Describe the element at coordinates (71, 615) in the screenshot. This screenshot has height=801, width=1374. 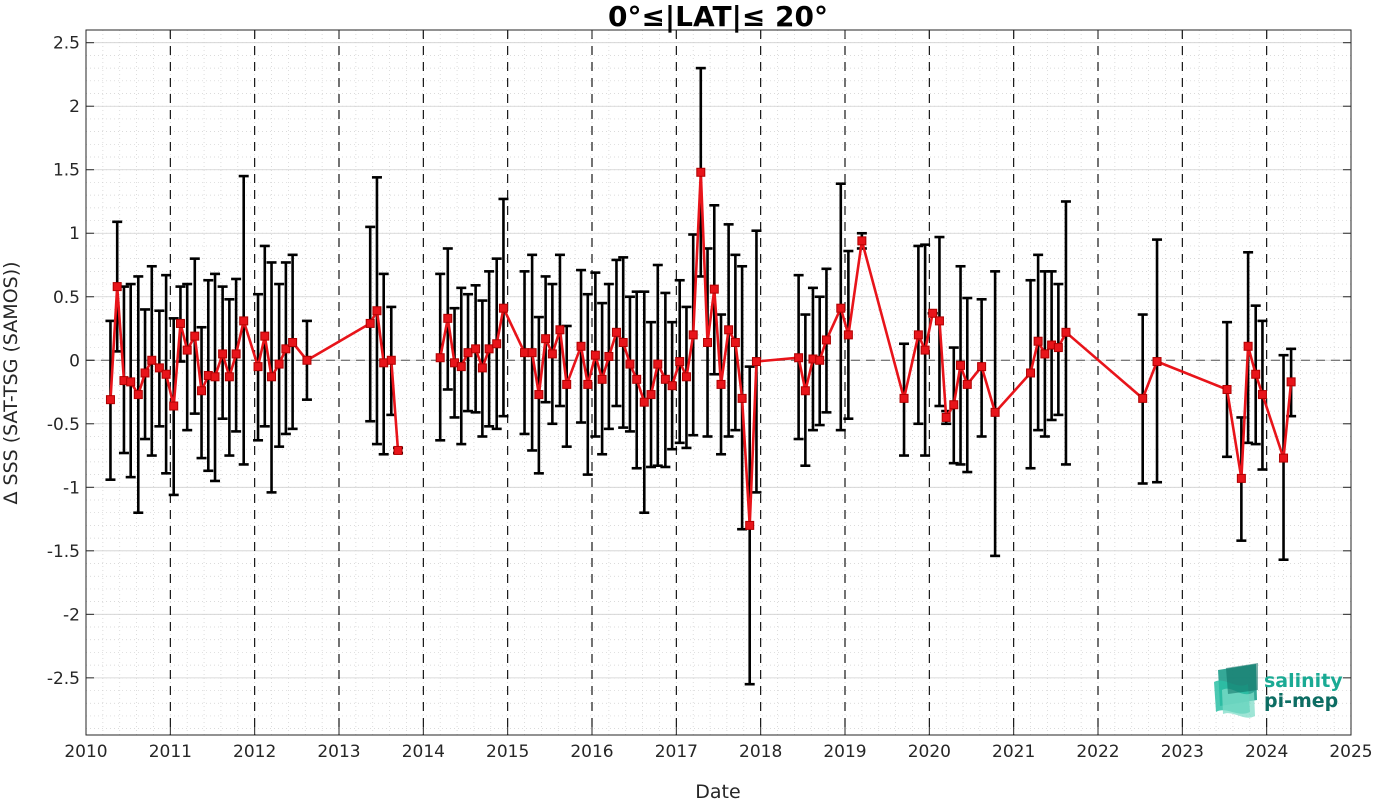
I see `y-tick-label: -2` at that location.